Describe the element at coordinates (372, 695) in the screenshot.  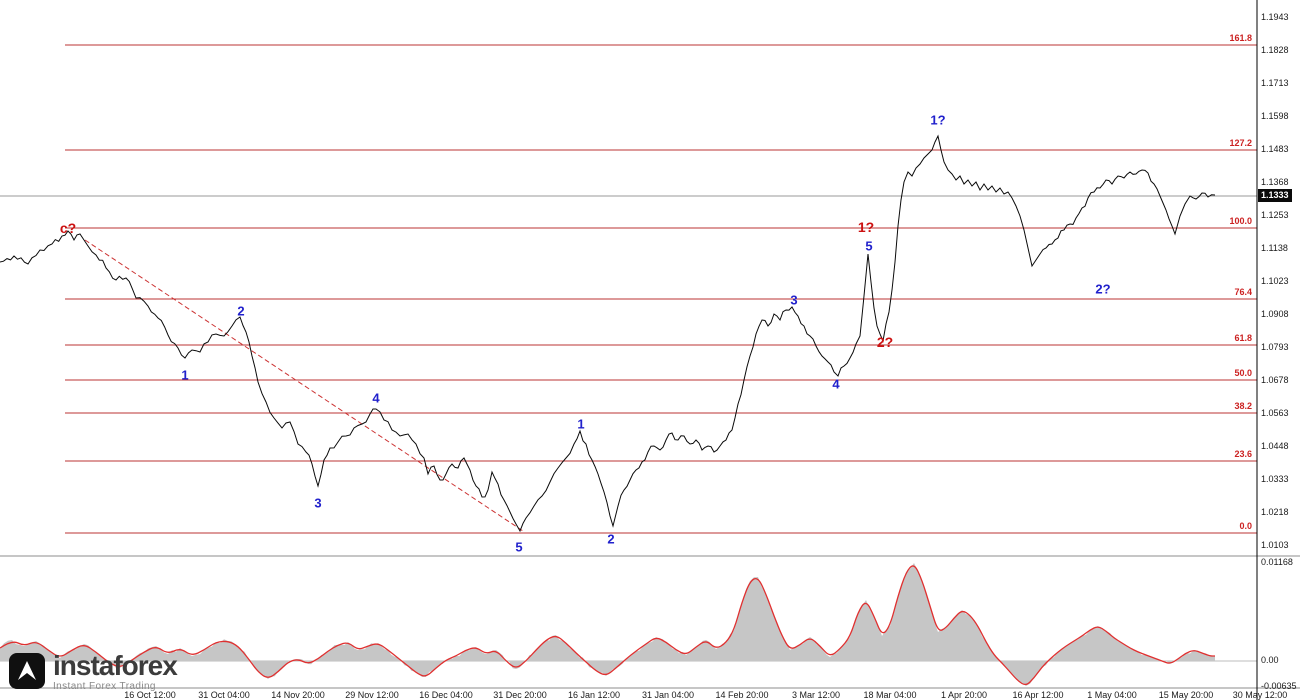
I see `time-axis-label: 29 Nov 12:00` at that location.